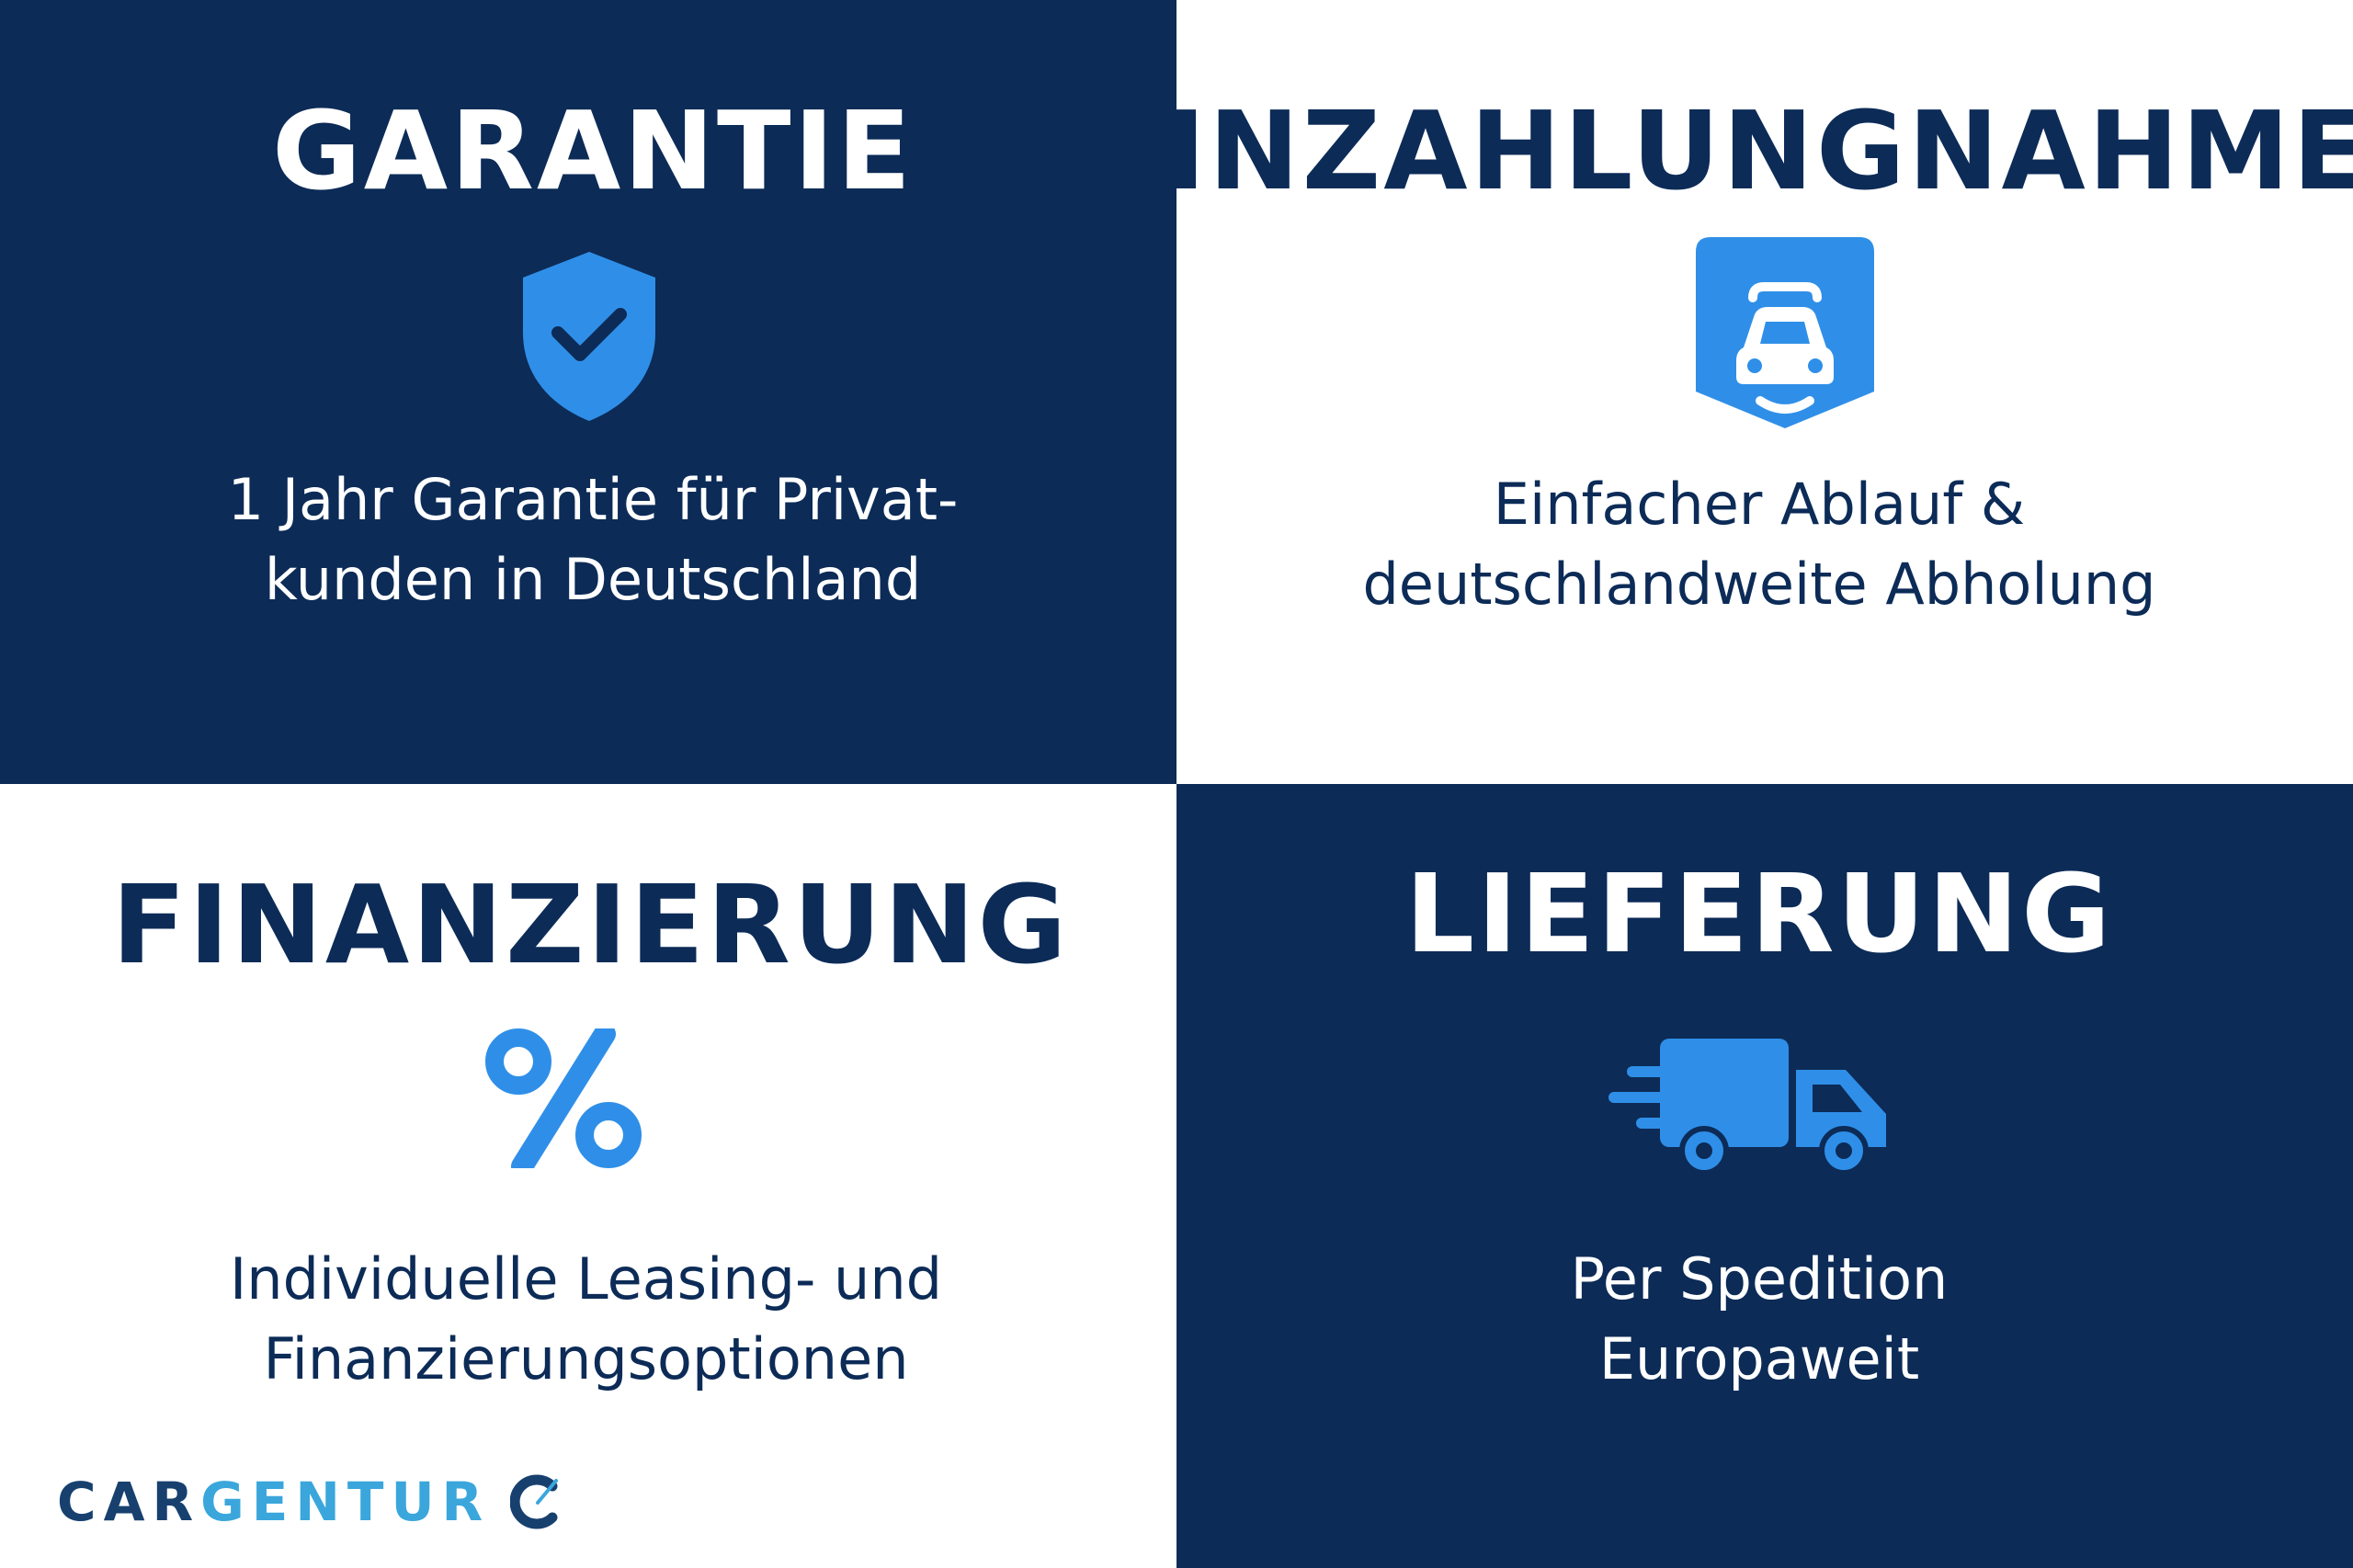 Image resolution: width=2353 pixels, height=1568 pixels. I want to click on description-line: Einfacher Ablauf &, so click(1759, 504).